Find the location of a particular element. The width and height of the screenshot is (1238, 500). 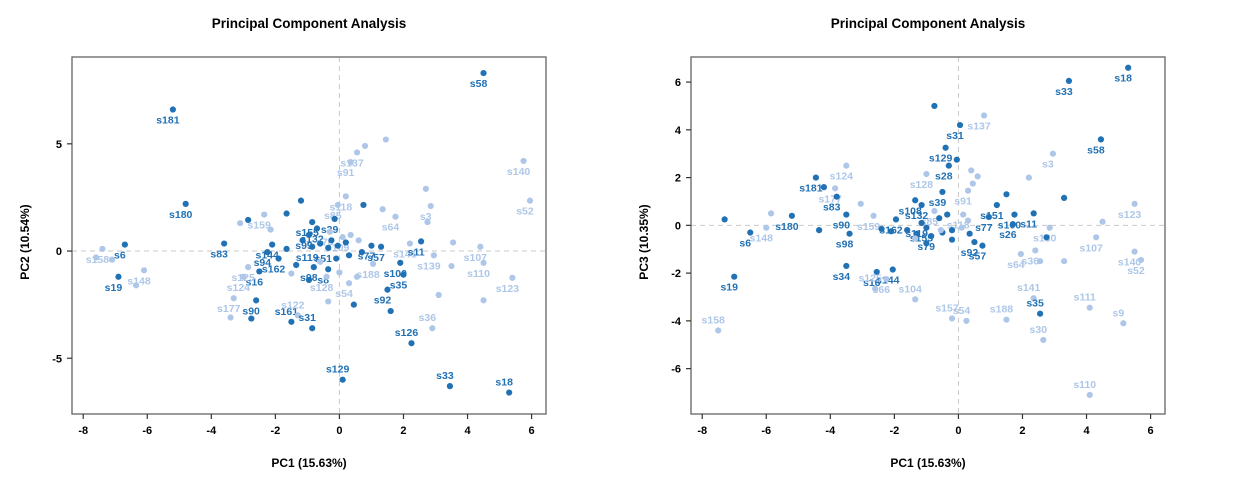

point-label: s33 is located at coordinates (1064, 92).